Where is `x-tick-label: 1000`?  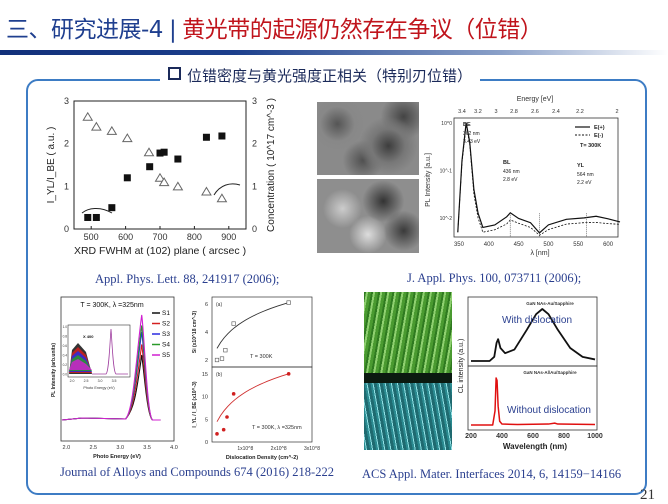
x-tick-label: 1000 is located at coordinates (595, 436).